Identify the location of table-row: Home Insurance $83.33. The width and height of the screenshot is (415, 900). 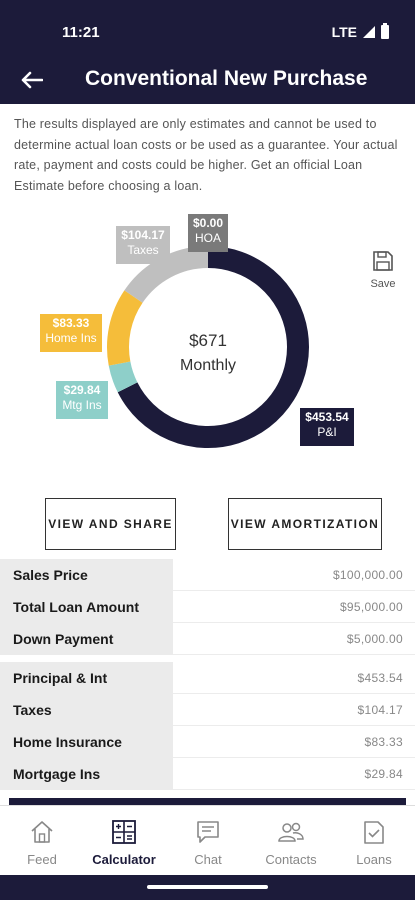
(207, 742).